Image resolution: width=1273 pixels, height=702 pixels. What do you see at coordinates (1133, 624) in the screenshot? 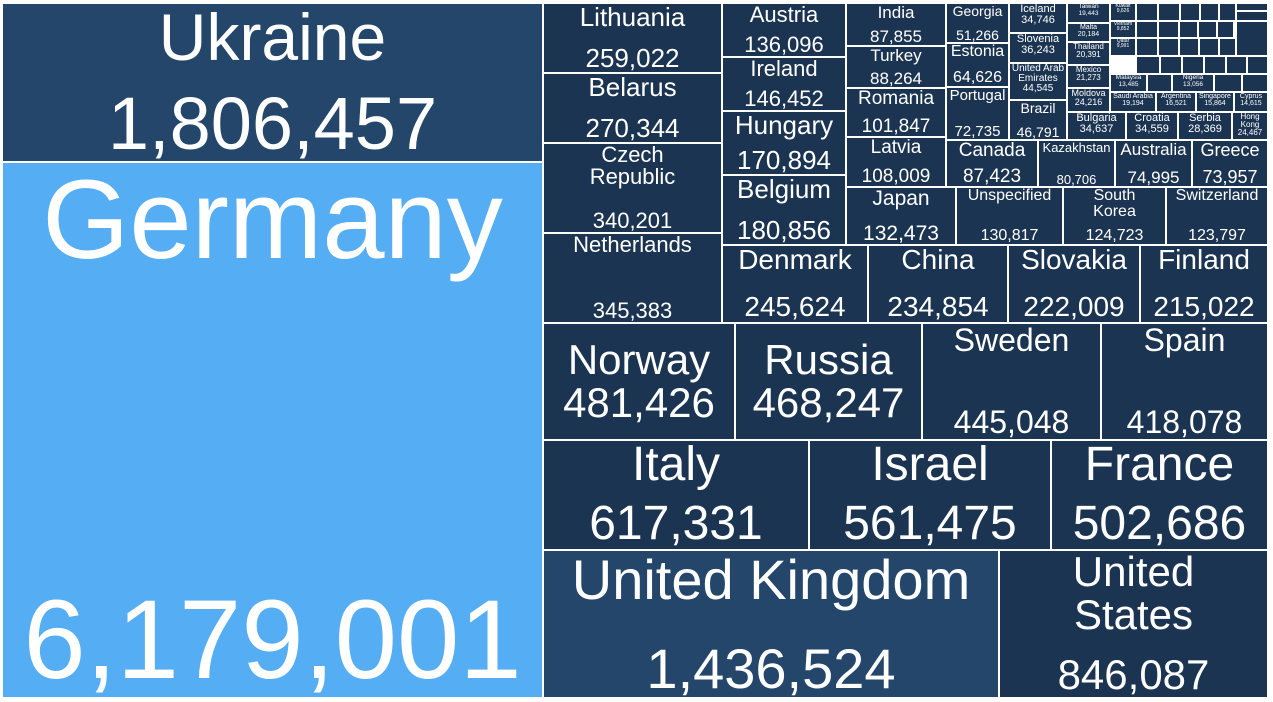
I see `treemap-cell-united-states: United States 846,087` at bounding box center [1133, 624].